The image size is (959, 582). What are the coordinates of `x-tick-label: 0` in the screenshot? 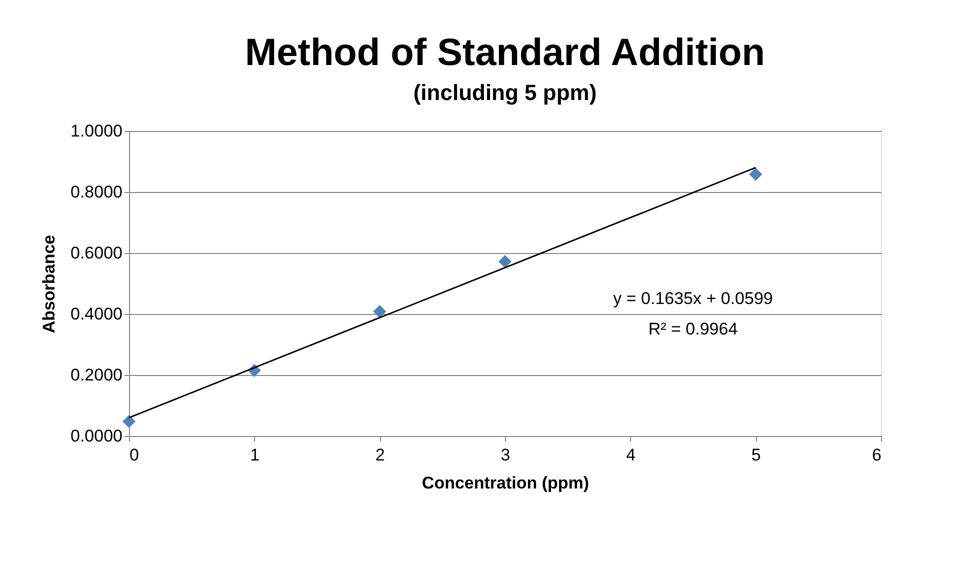 It's located at (134, 455).